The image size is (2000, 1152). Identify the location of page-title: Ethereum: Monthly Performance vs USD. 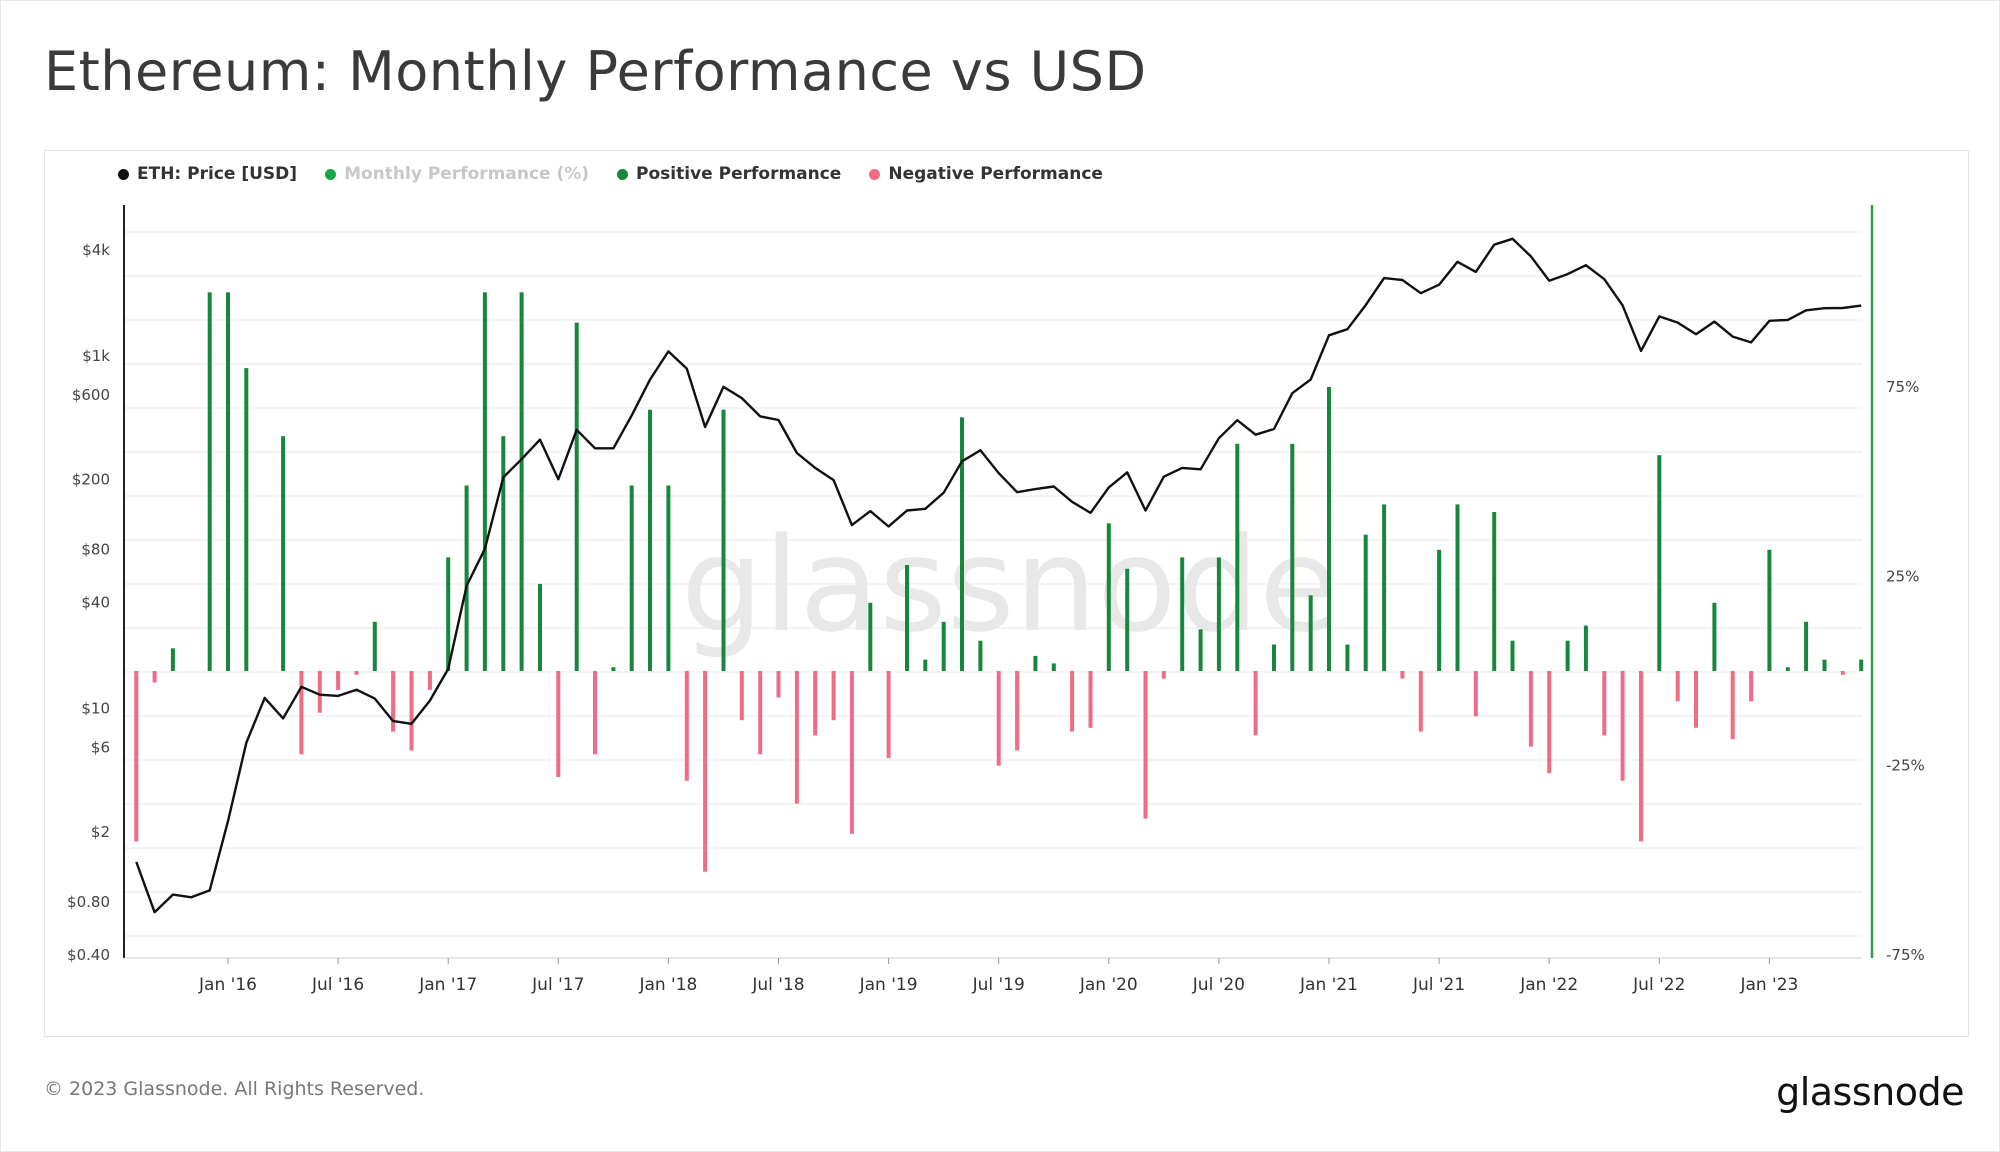
(595, 71).